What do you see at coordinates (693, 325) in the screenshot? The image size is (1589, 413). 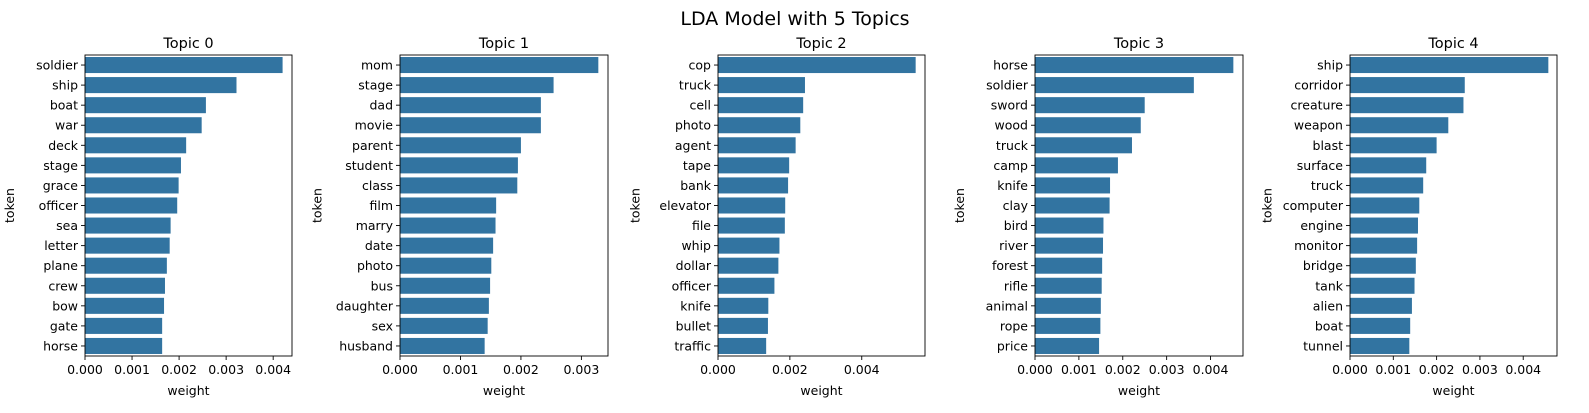 I see `ytick-label-bullet: bullet` at bounding box center [693, 325].